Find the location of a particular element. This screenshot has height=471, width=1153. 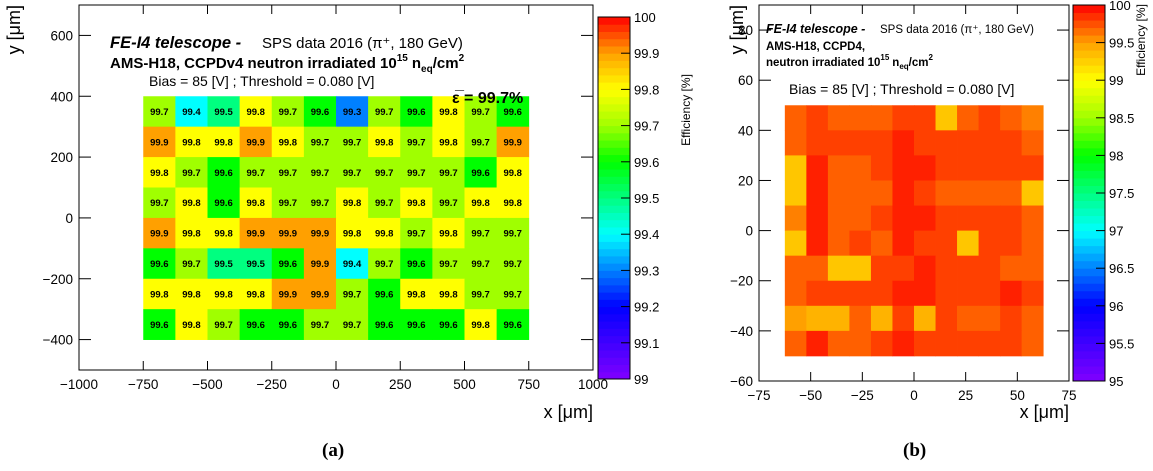

panel-b-colorbar: 95 95.5 96 96.5 97 97.5 98 98.5 99 99.5 100 is located at coordinates (1103, 194).